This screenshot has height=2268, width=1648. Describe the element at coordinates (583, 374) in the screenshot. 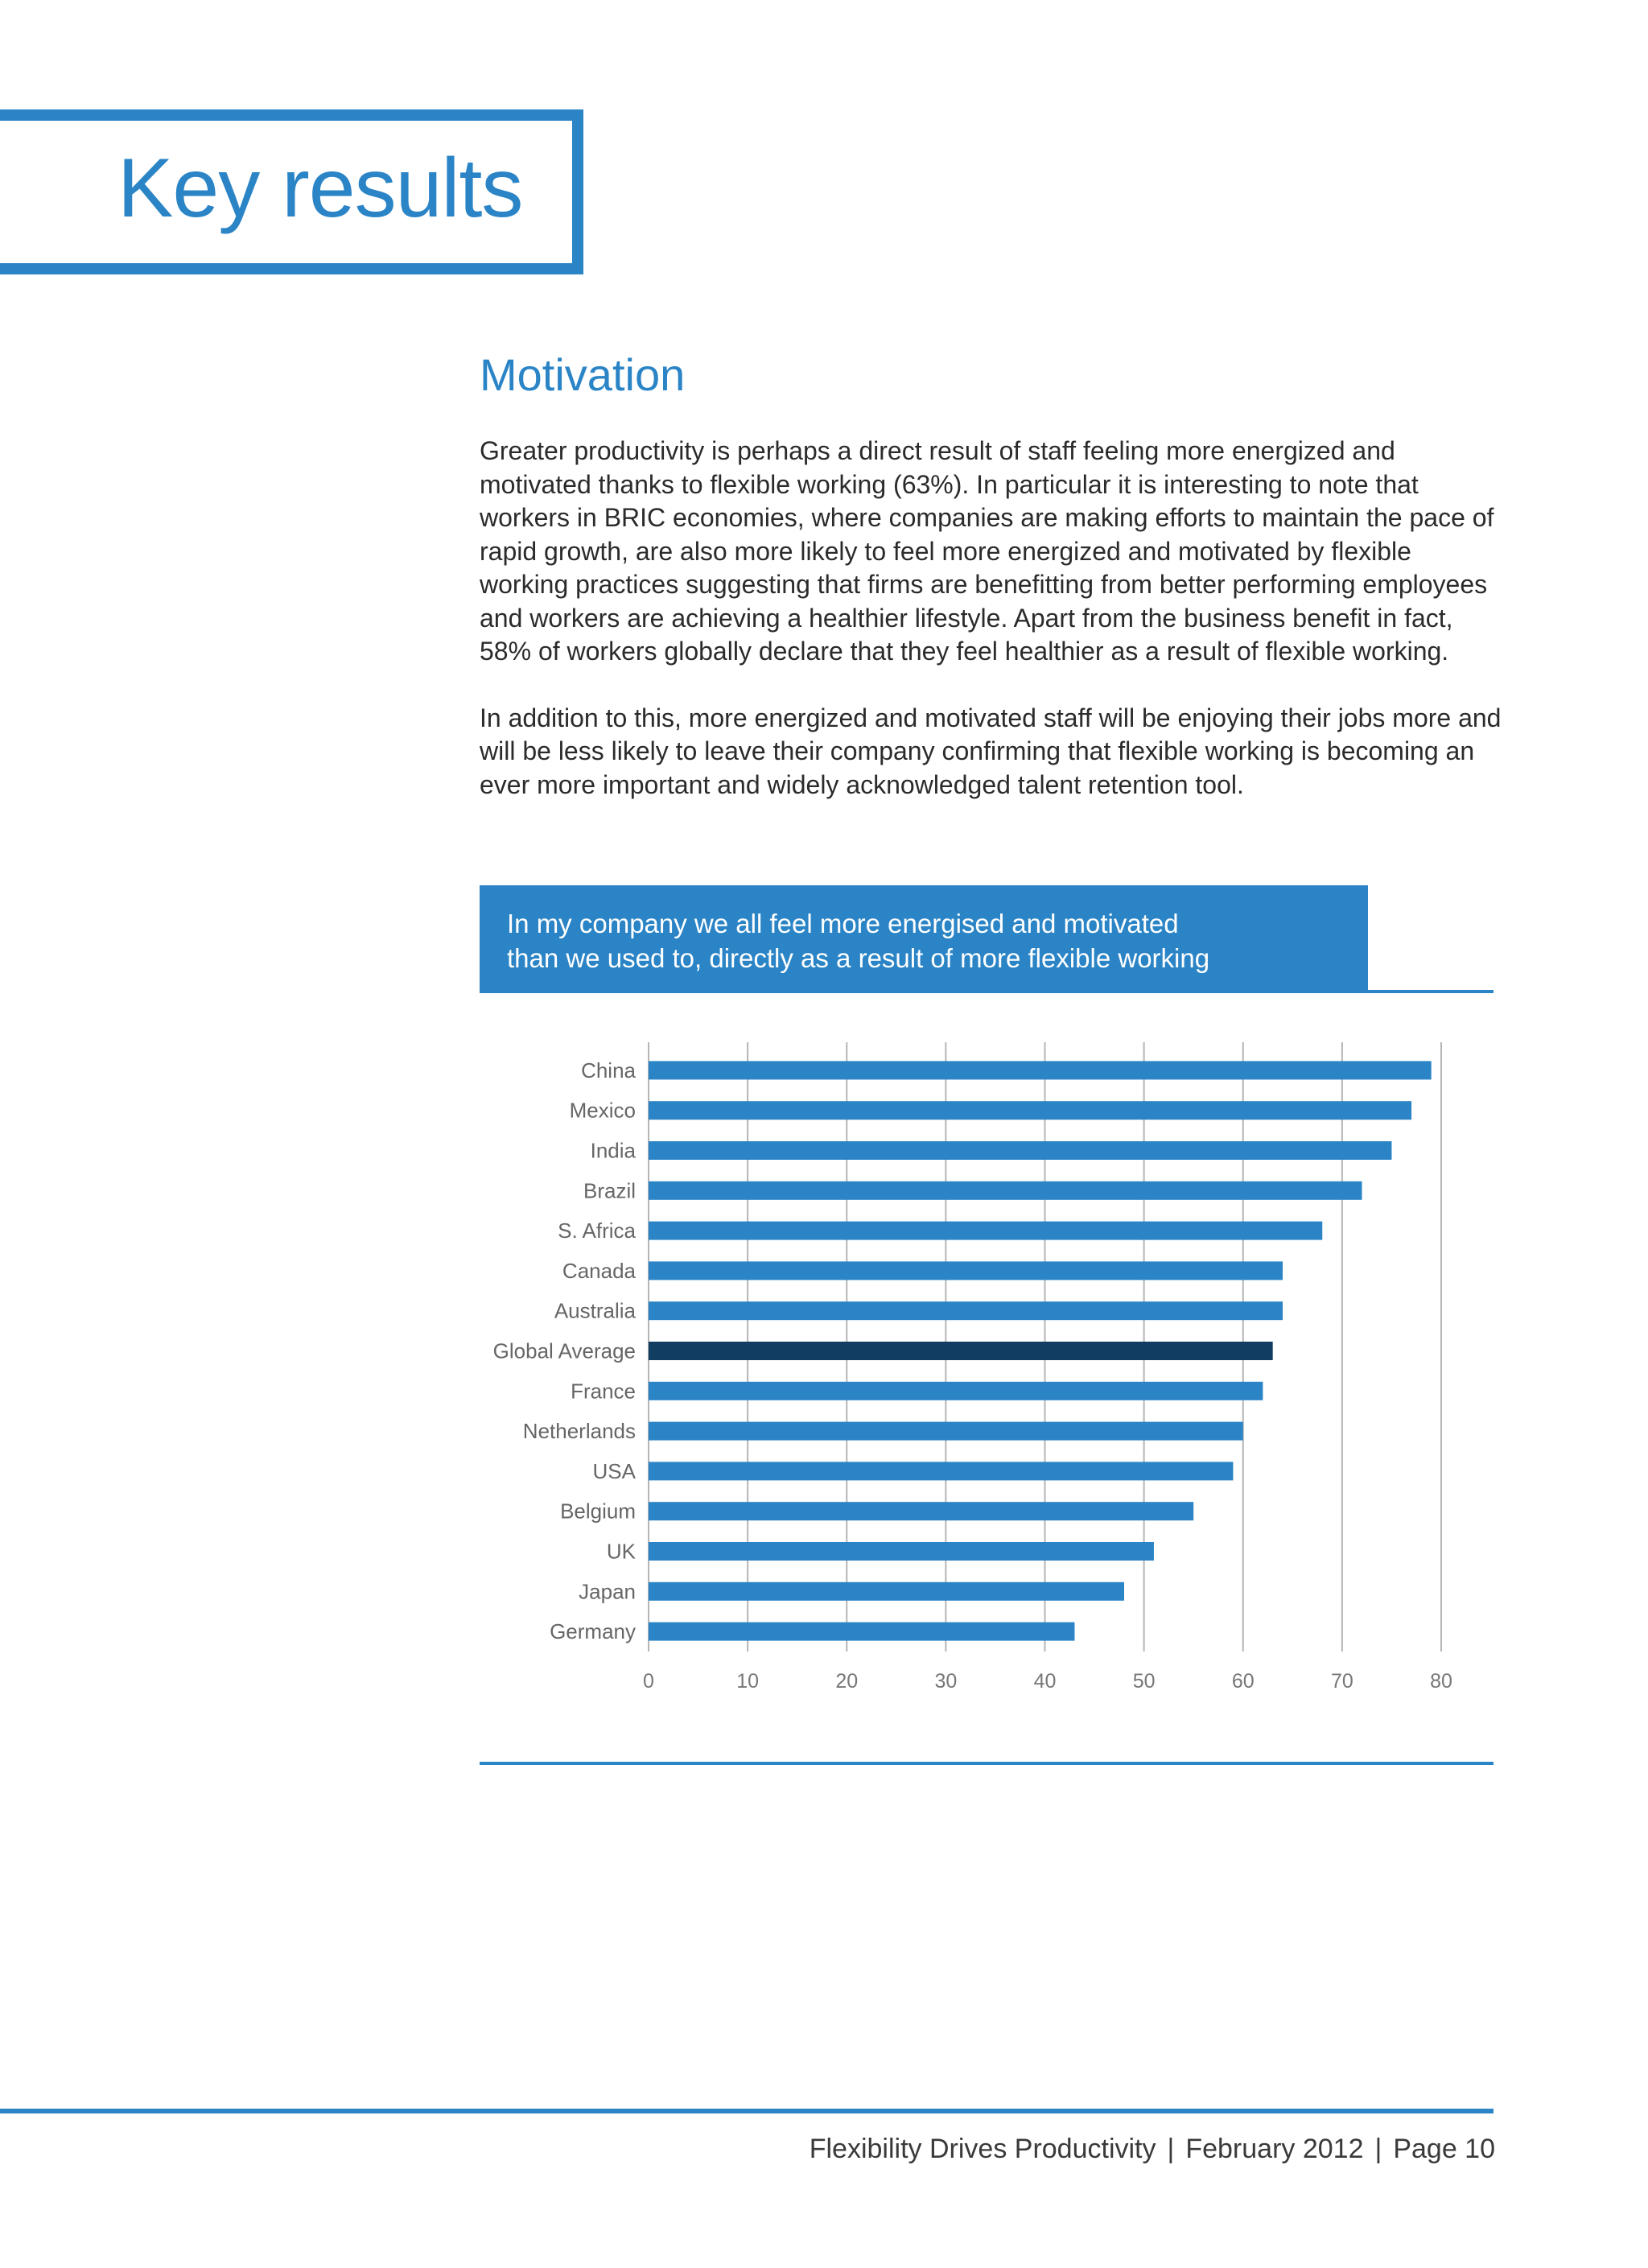

I see `section-title: Motivation` at that location.